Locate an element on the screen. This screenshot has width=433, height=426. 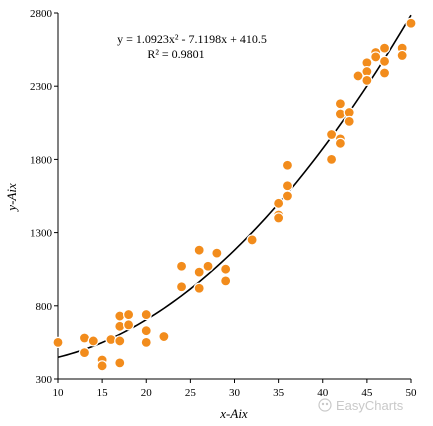
trend-equation: y = 1.0923x² - 7.1198x + 410.5 is located at coordinates (192, 39).